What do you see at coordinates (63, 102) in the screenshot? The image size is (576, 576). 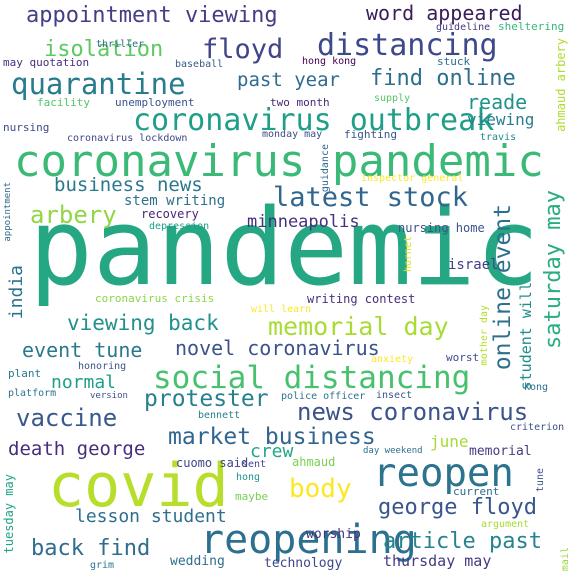 I see `word-facility: facility` at bounding box center [63, 102].